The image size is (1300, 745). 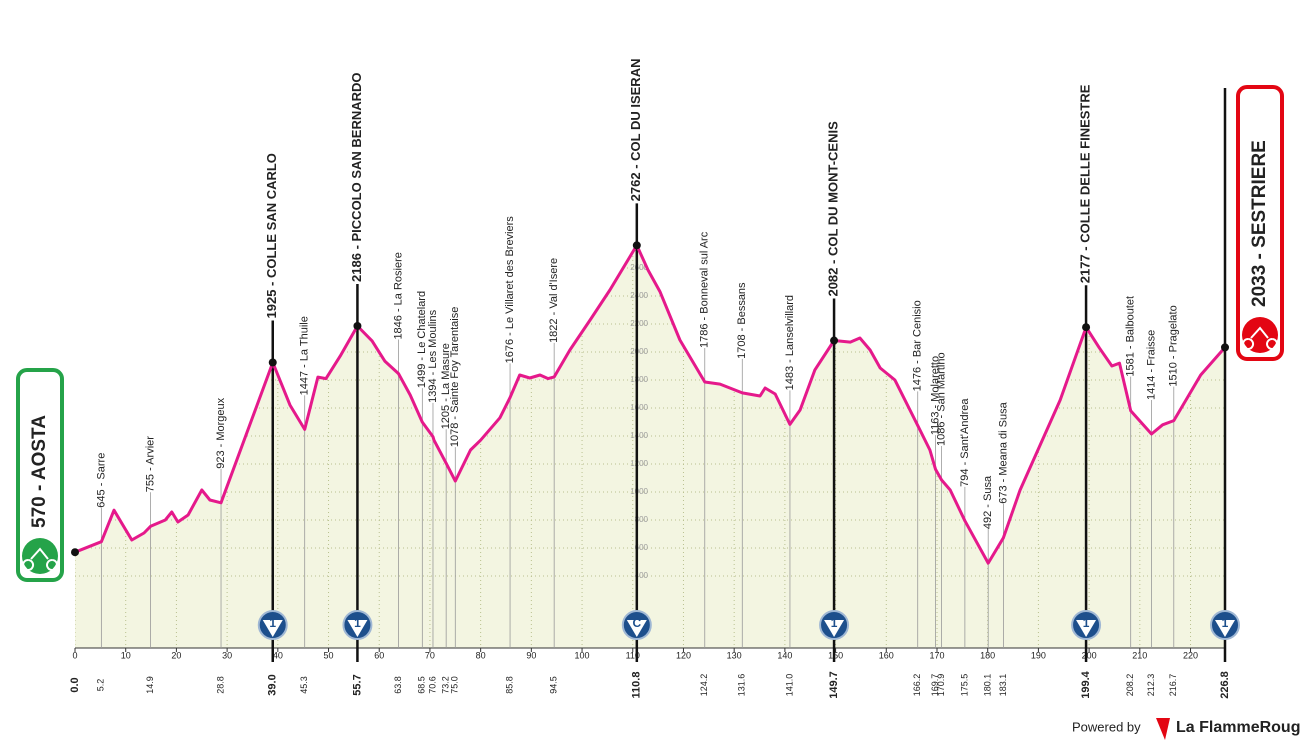 I want to click on waypoint-label: 1078 - Sainte Foy Tarentaise, so click(x=455, y=377).